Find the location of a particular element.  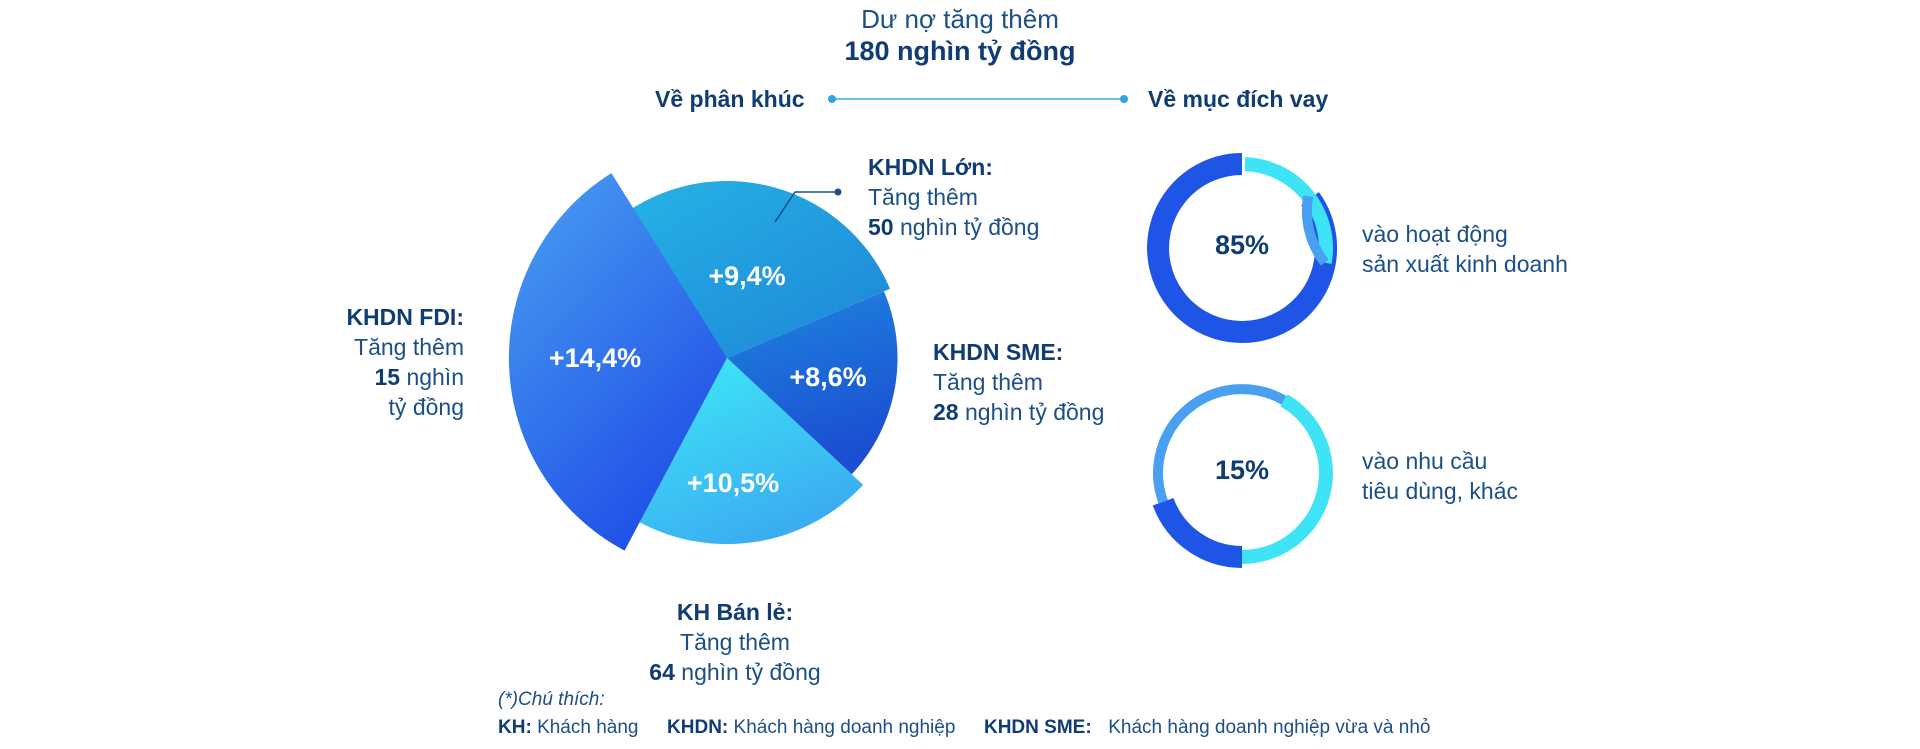

kh-ban-le-label: KH Bán lẻ: Tăng thêm 64 nghìn tỷ đồng is located at coordinates (735, 642).